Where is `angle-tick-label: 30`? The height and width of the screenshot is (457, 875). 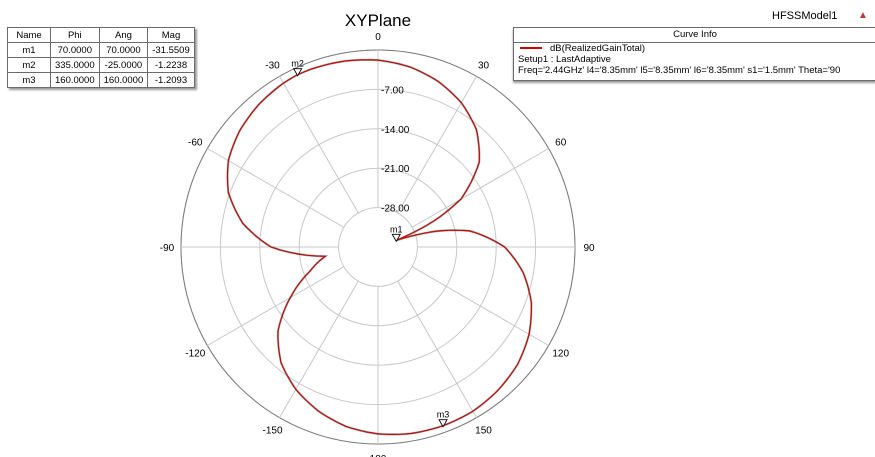
angle-tick-label: 30 is located at coordinates (484, 65).